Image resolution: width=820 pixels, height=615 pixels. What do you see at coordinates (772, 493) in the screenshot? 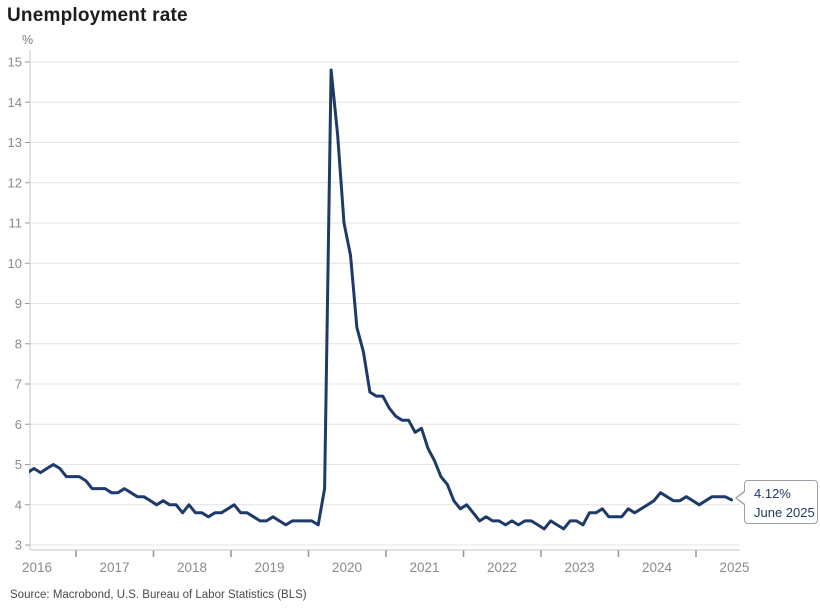
I see `callout-value: 4.12%` at bounding box center [772, 493].